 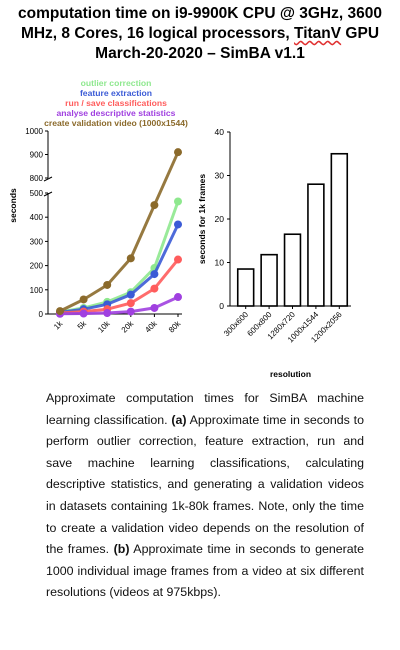 What do you see at coordinates (82, 324) in the screenshot?
I see `x-tick-label: 5k` at bounding box center [82, 324].